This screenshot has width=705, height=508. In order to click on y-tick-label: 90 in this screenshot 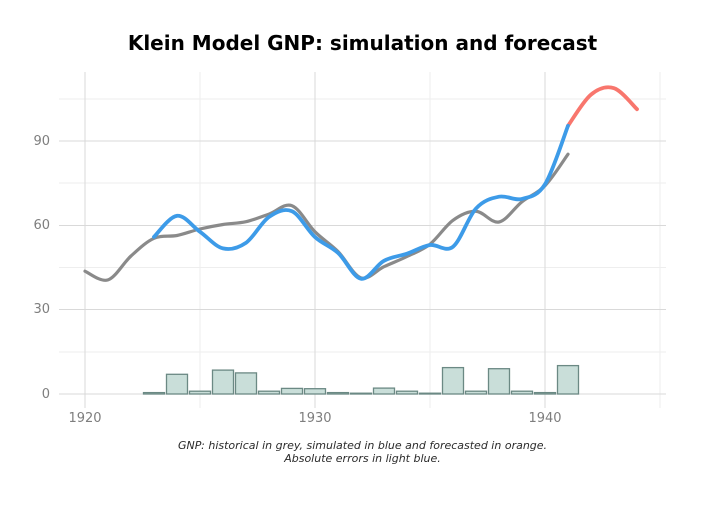, I will do `click(41, 141)`.